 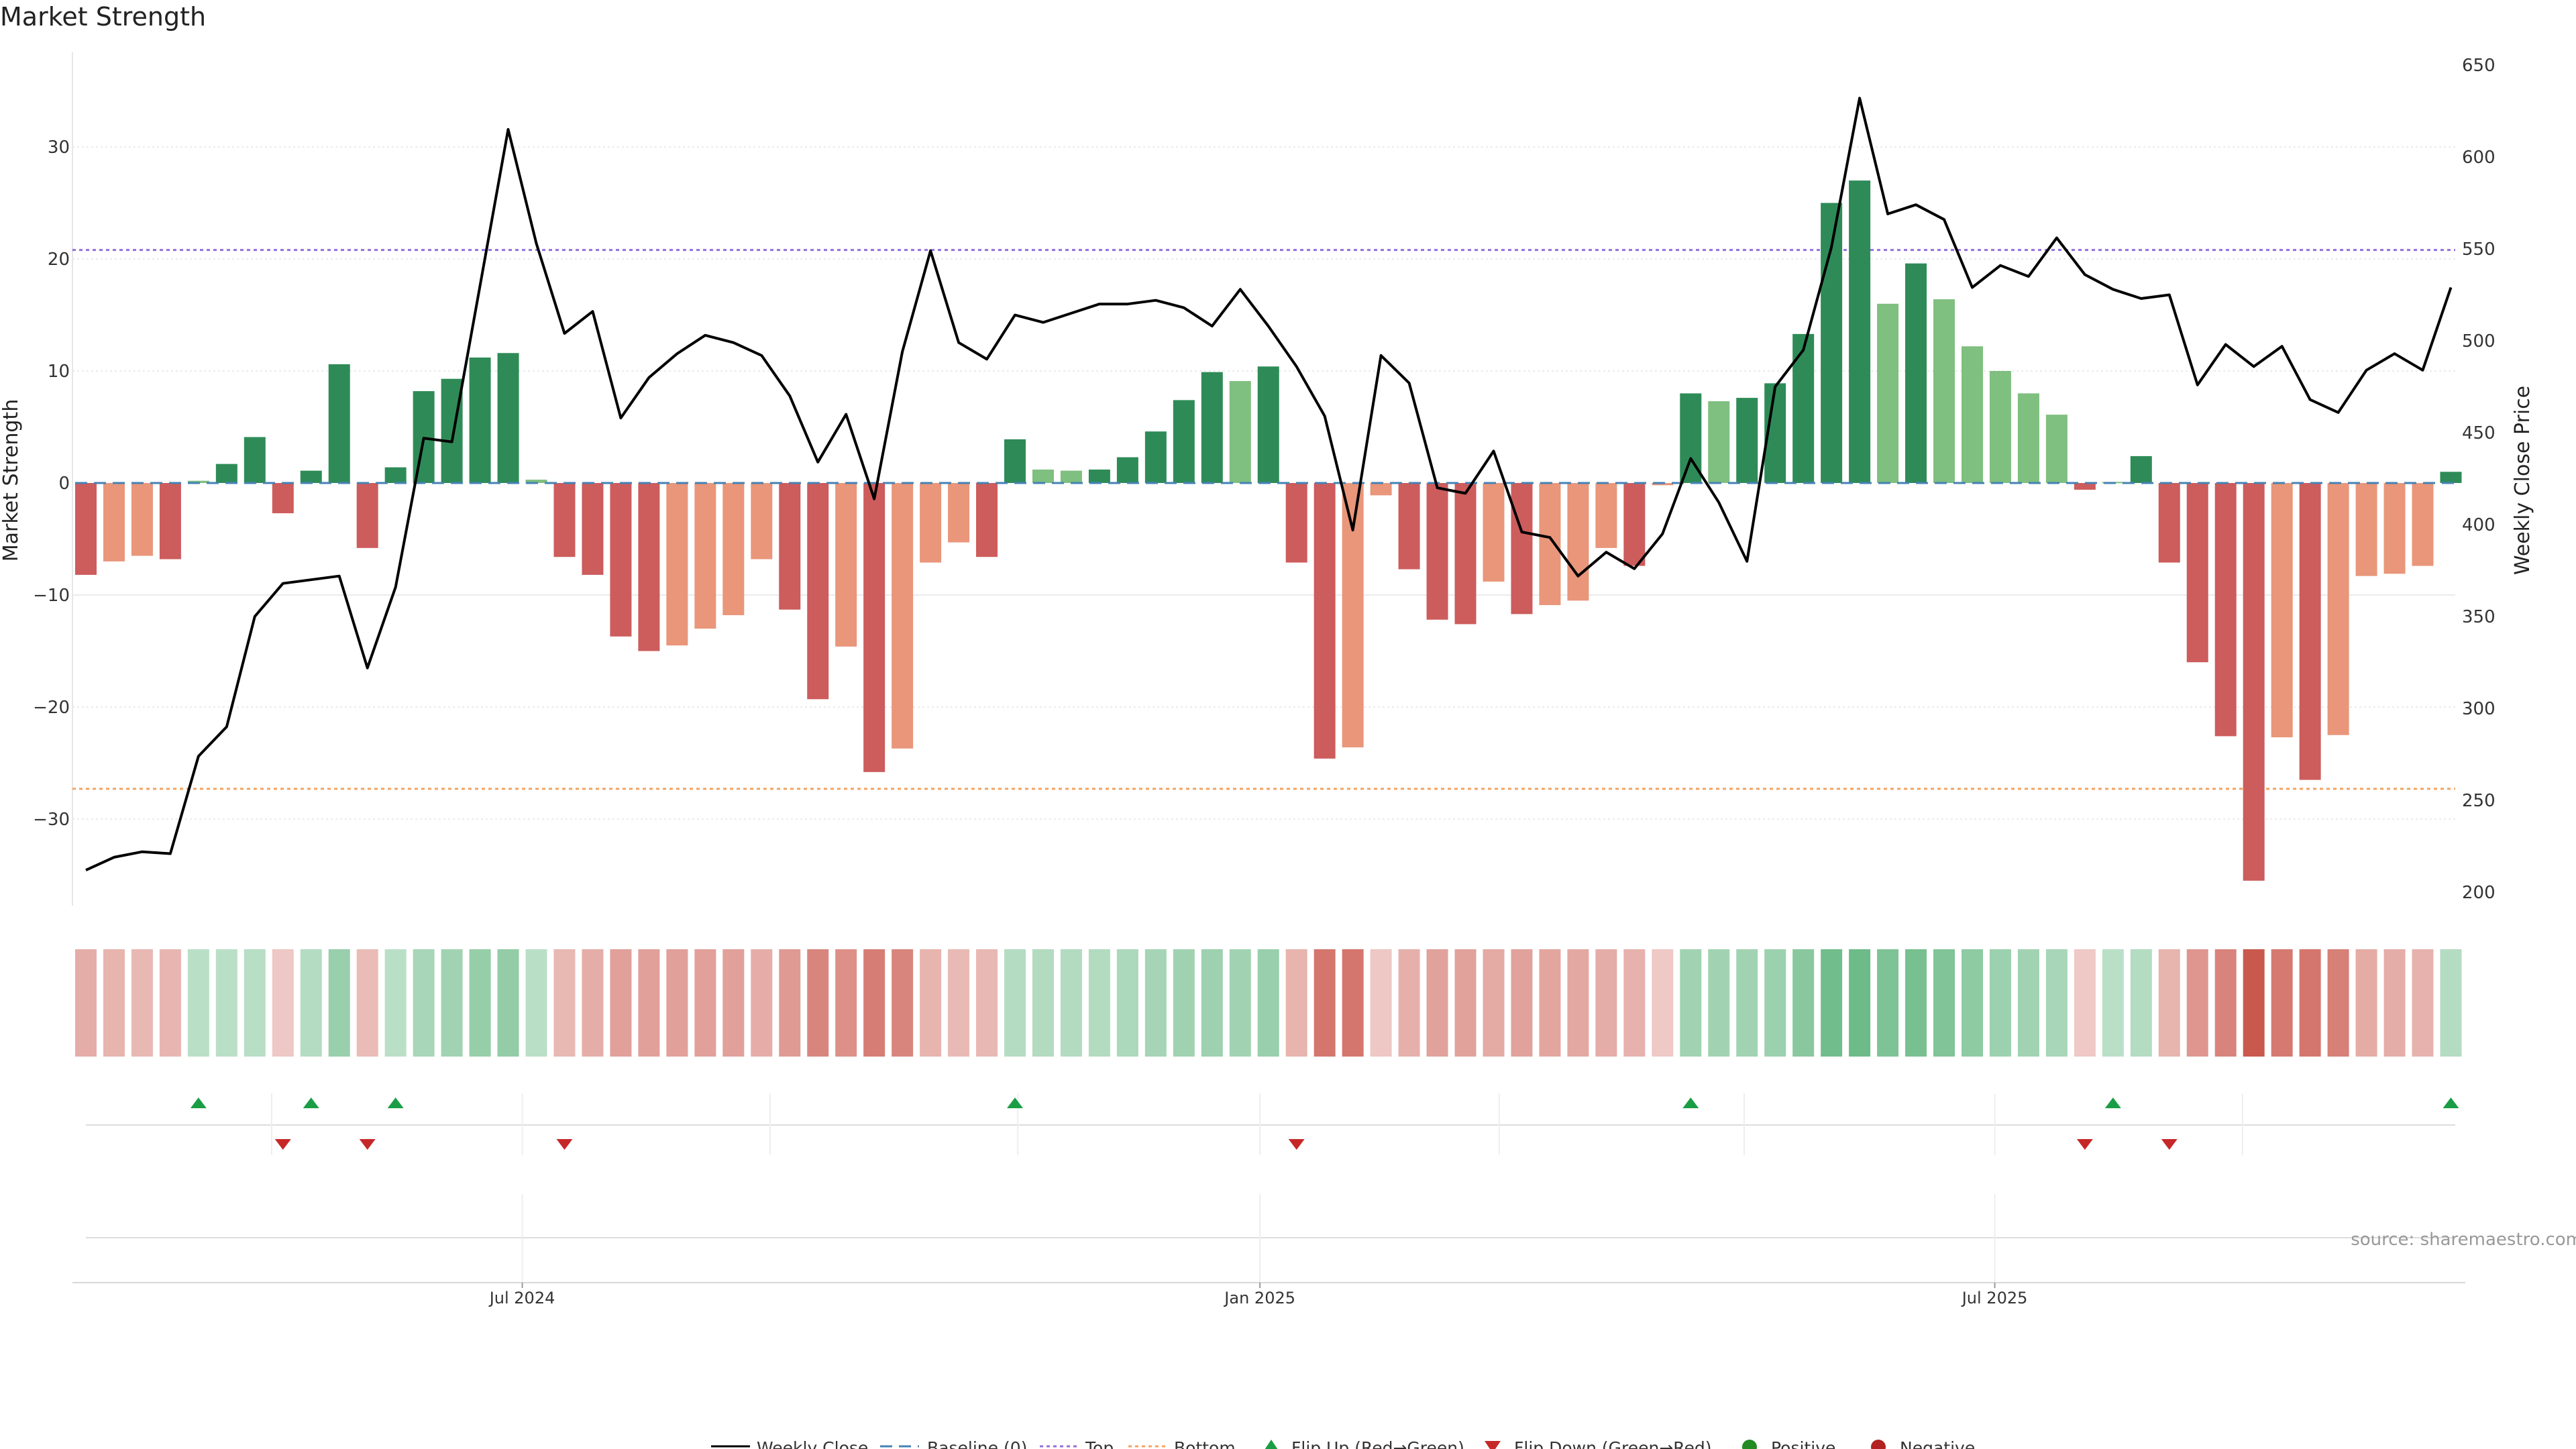 What do you see at coordinates (2479, 801) in the screenshot?
I see `right-tick-label-8: 250` at bounding box center [2479, 801].